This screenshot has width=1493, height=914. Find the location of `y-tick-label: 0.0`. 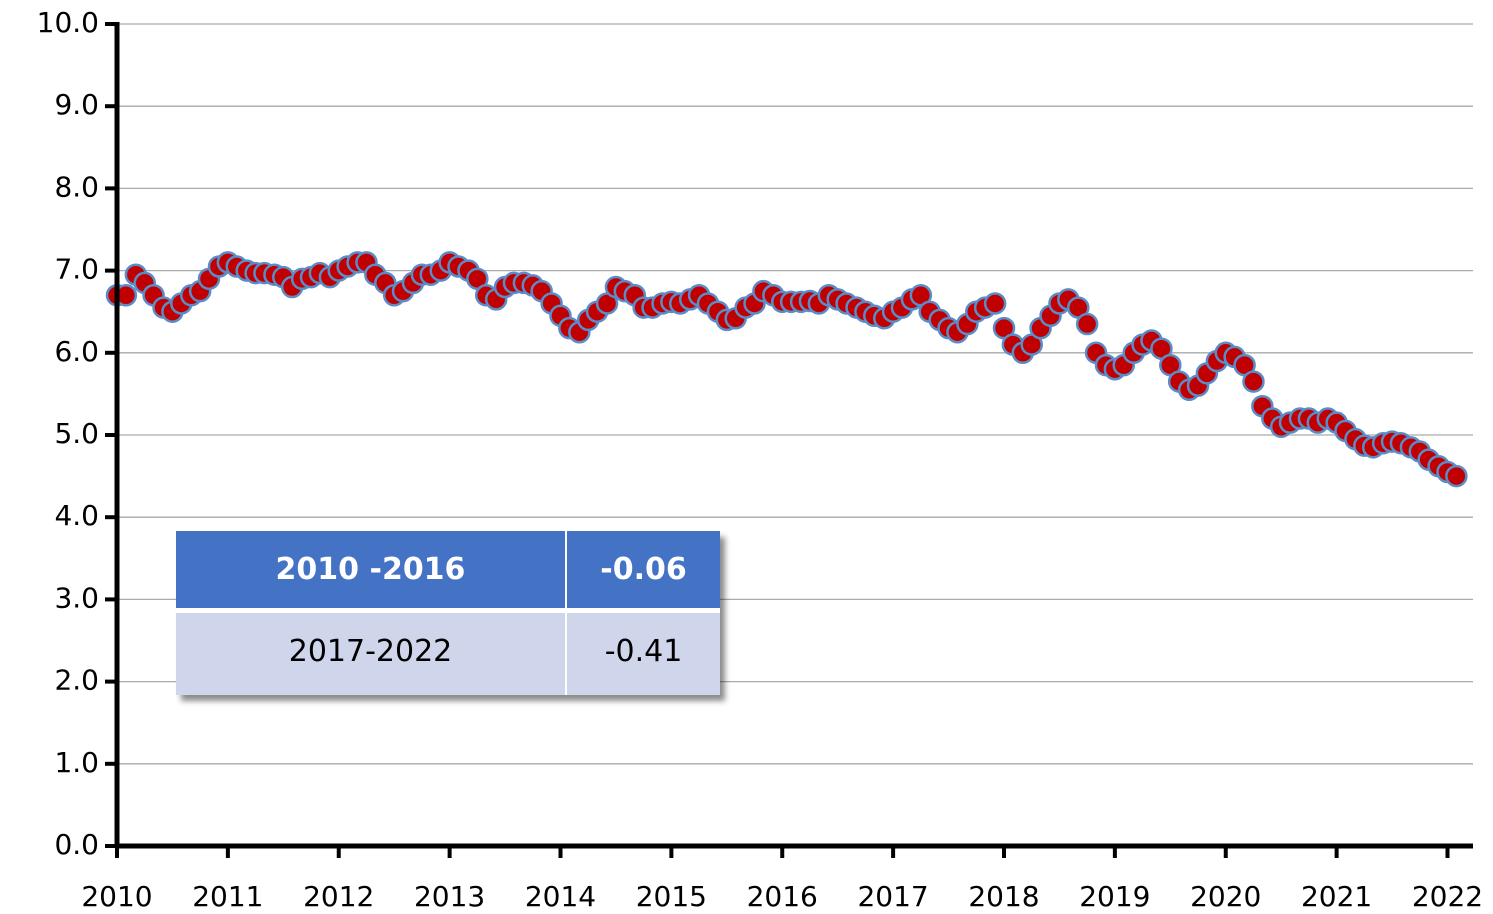

y-tick-label: 0.0 is located at coordinates (76, 844).